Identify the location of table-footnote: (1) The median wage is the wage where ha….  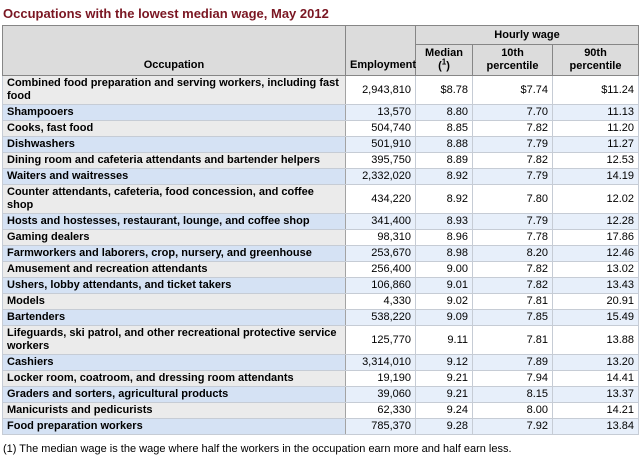
(257, 449).